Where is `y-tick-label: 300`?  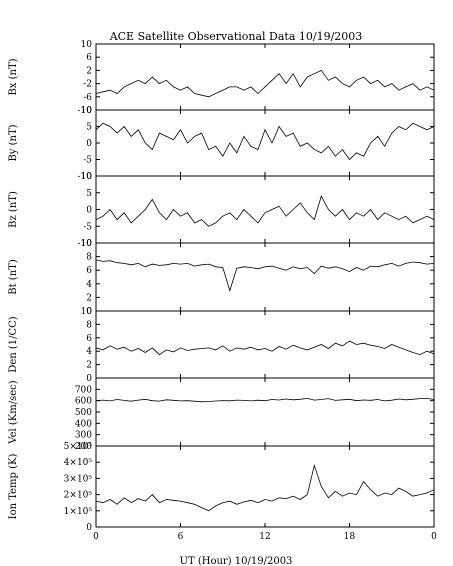 y-tick-label: 300 is located at coordinates (83, 436).